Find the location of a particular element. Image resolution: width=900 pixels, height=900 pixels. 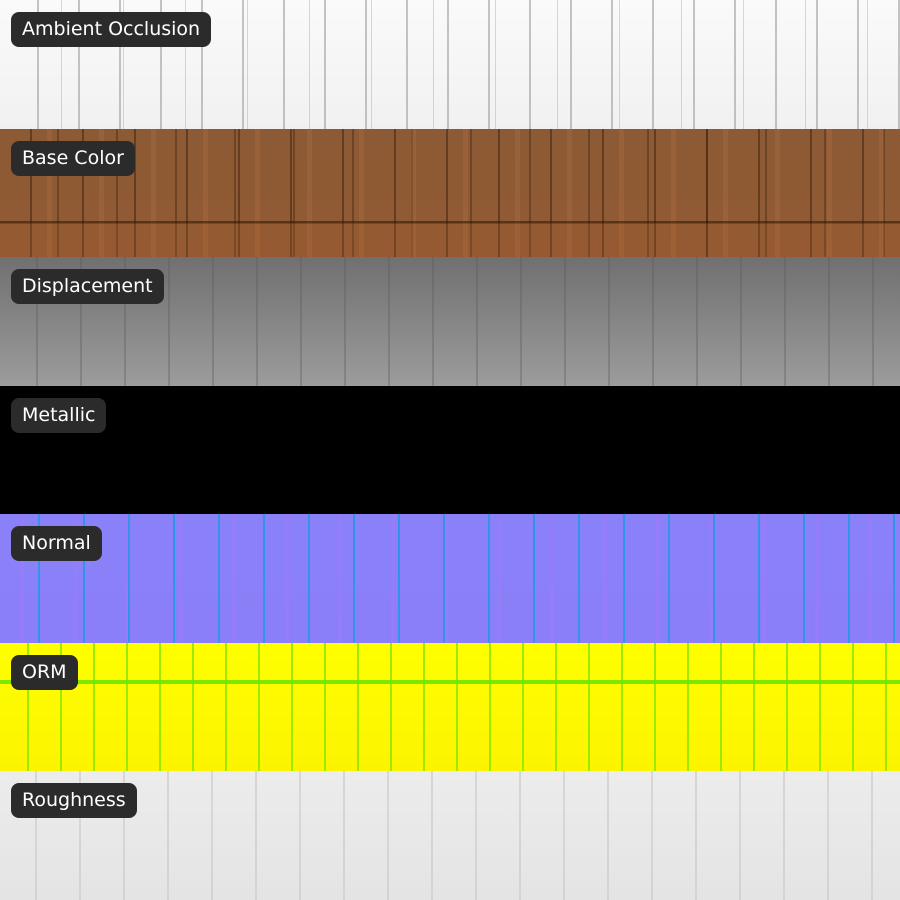

texture-strip: Ambient Occlusion is located at coordinates (450, 64).